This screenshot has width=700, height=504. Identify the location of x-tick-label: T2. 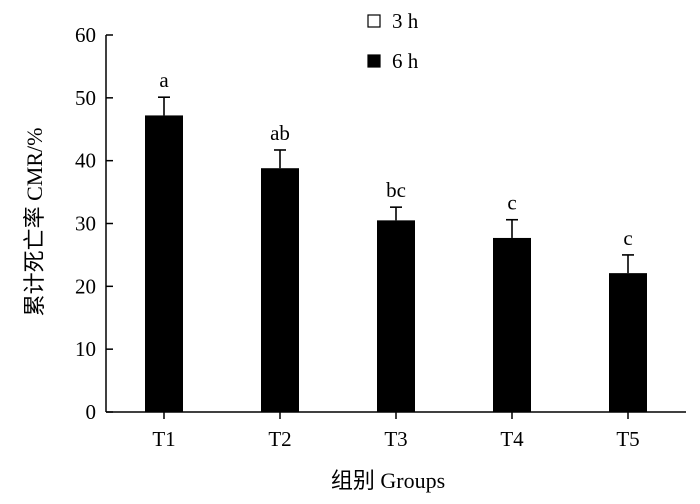
(279, 439).